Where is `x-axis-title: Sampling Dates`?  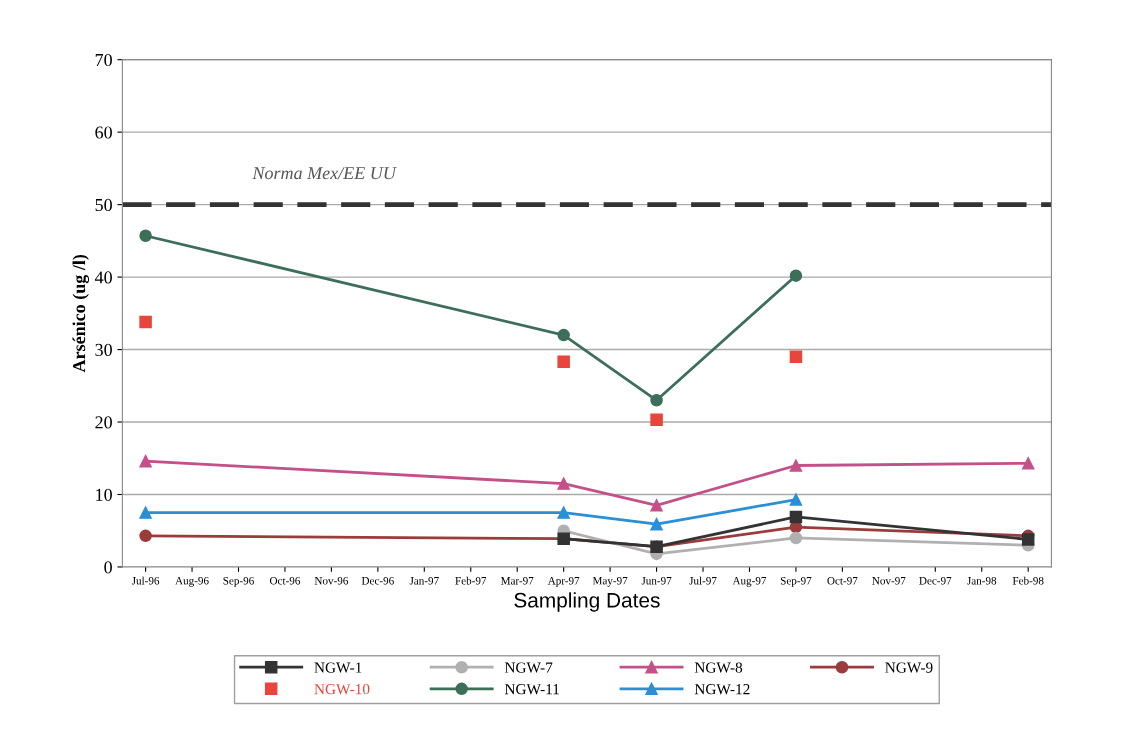
x-axis-title: Sampling Dates is located at coordinates (587, 602).